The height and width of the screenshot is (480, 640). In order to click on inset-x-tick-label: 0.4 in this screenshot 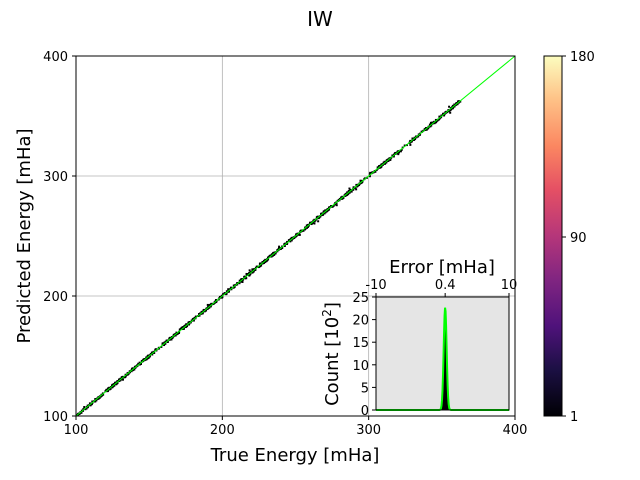, I will do `click(445, 285)`.